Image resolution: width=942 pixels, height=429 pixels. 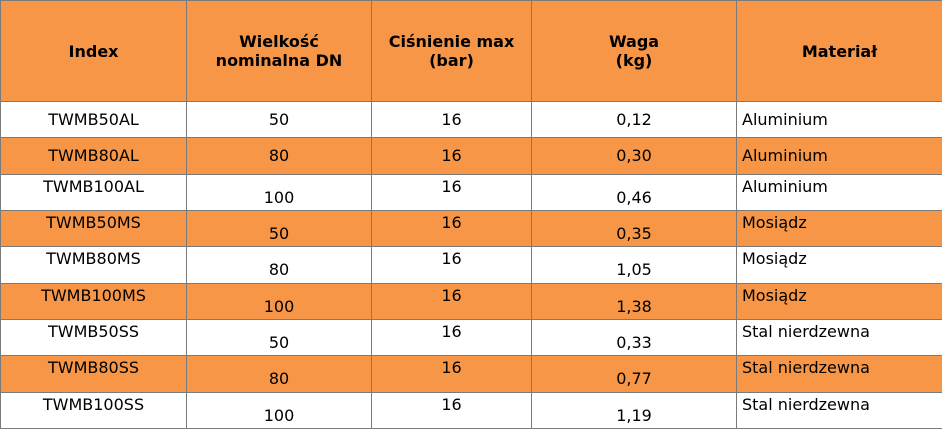 I want to click on cell-weight: 0,77, so click(x=634, y=374).